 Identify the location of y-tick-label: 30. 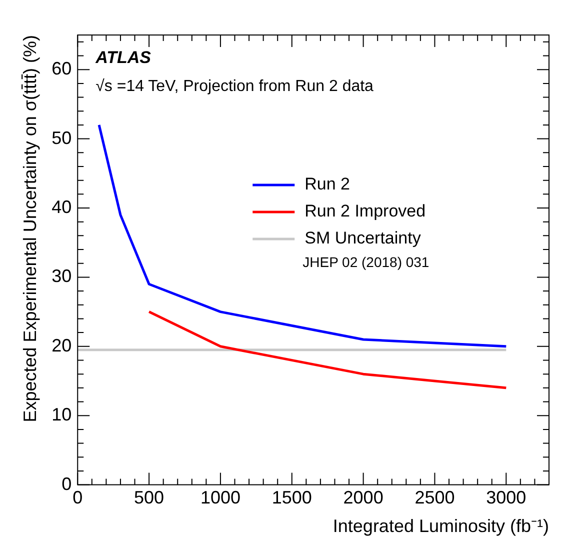
(62, 276).